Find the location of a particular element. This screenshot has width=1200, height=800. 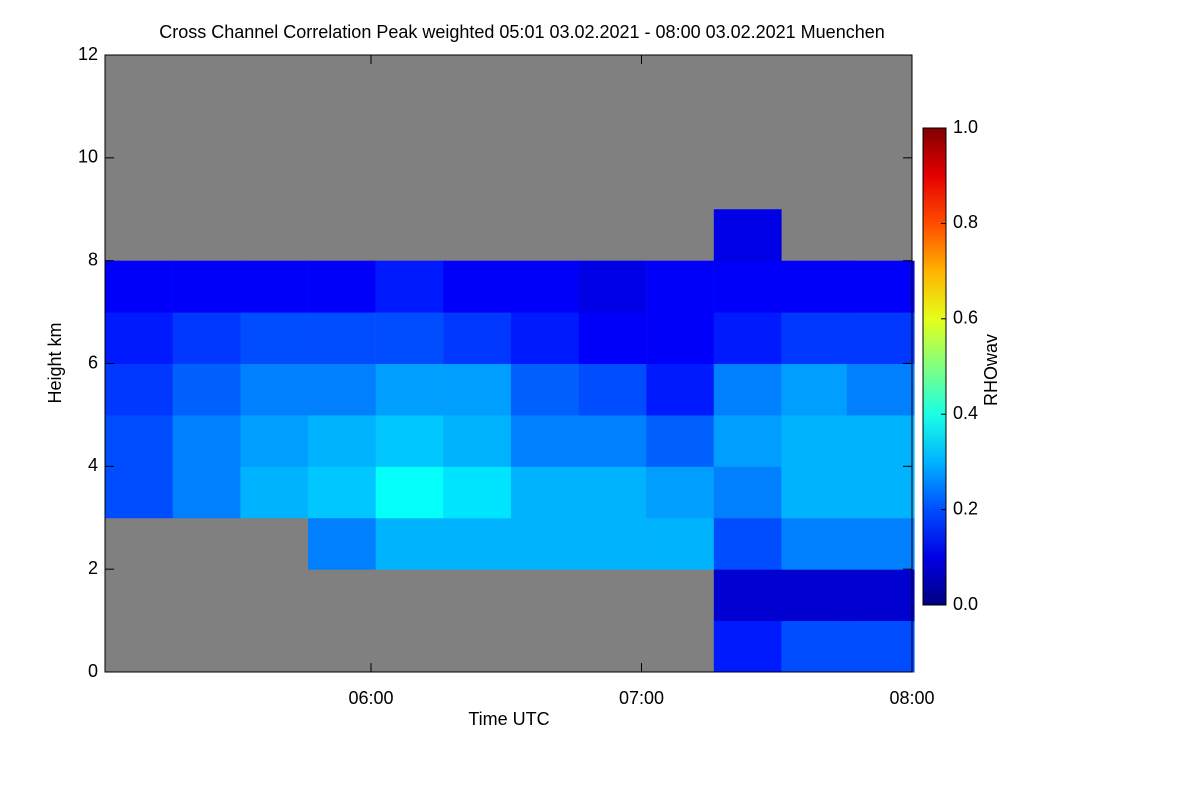

x-tick-label: 08:00 is located at coordinates (911, 698).